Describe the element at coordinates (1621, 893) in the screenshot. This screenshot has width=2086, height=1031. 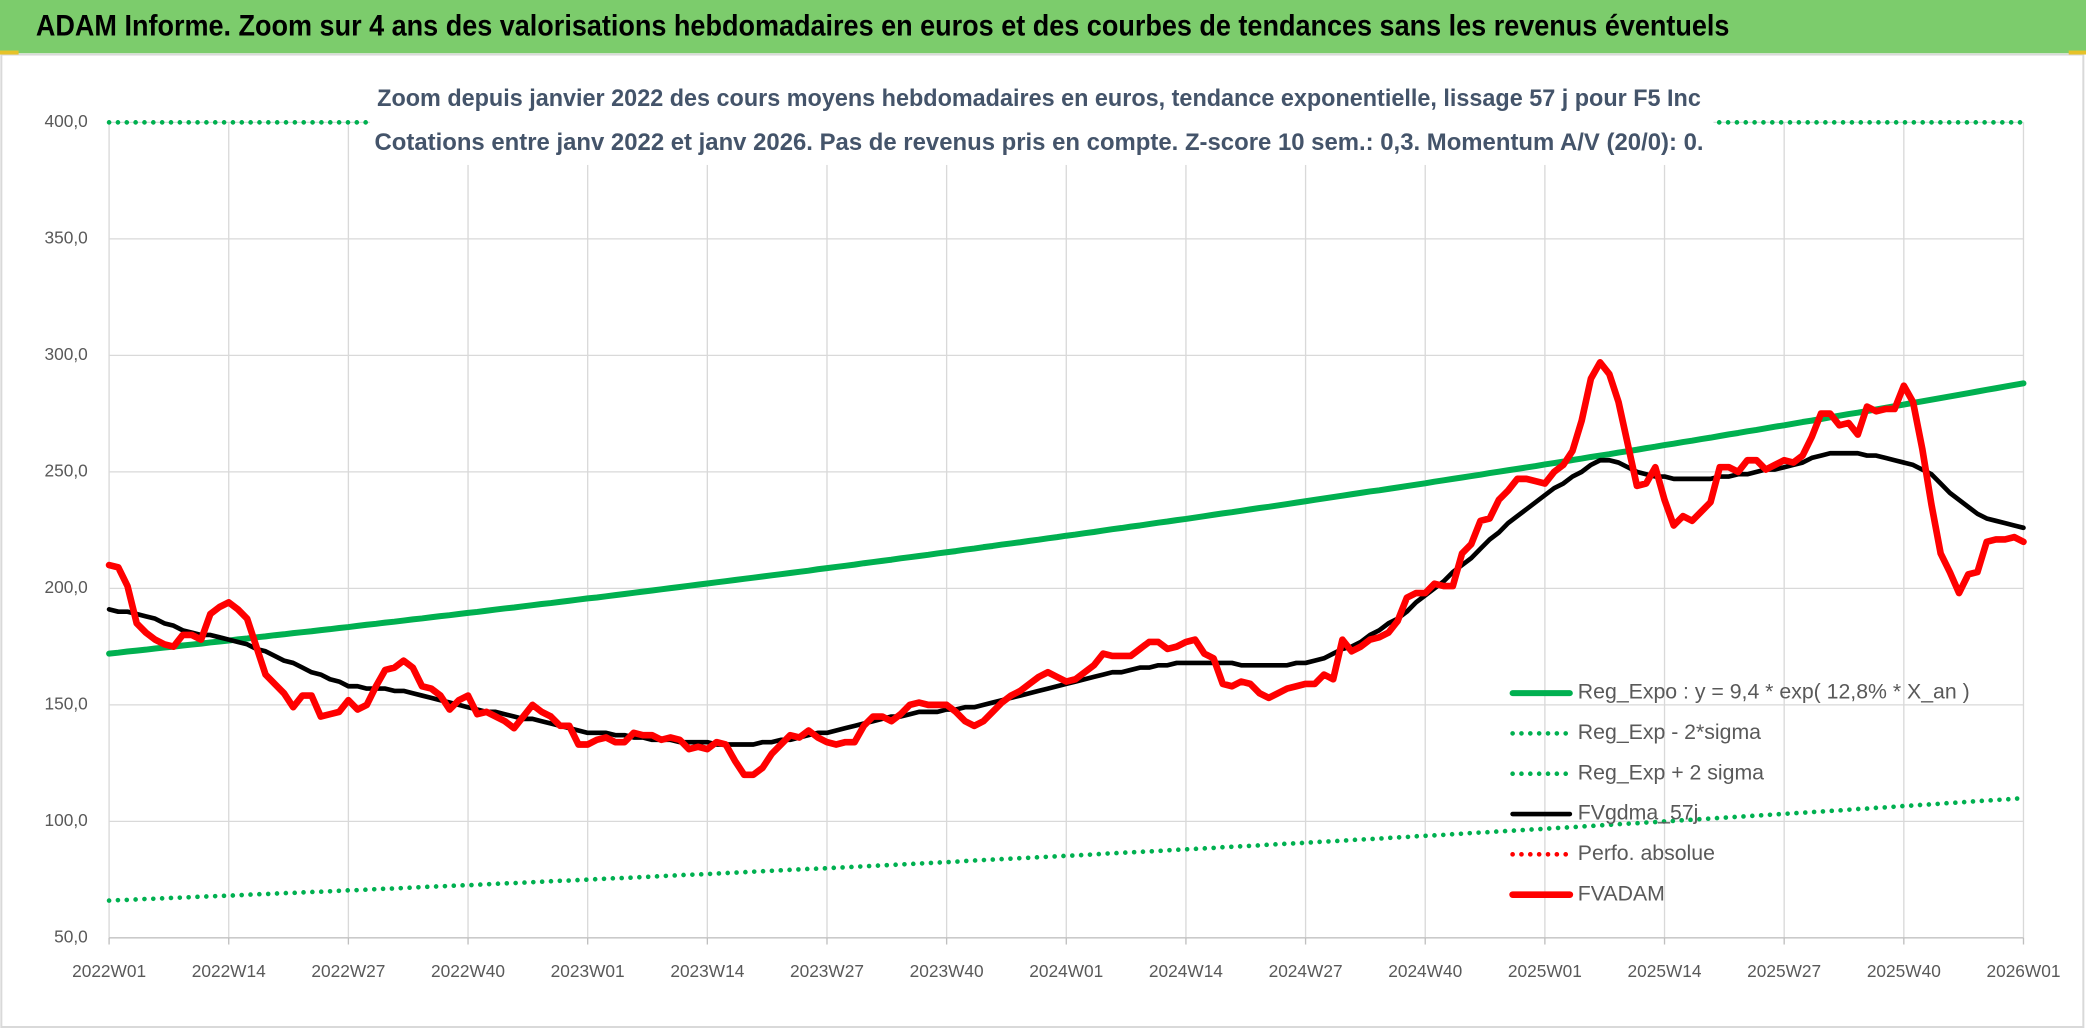
I see `legend-label: FVADAM` at that location.